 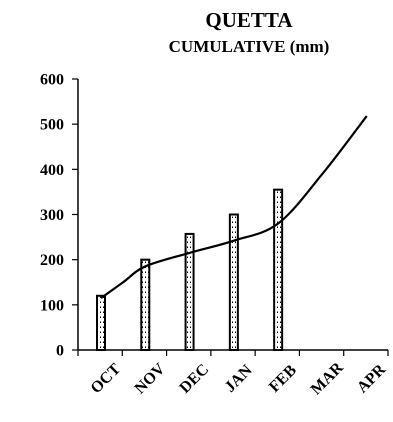 I want to click on bar-oct, so click(x=101, y=322).